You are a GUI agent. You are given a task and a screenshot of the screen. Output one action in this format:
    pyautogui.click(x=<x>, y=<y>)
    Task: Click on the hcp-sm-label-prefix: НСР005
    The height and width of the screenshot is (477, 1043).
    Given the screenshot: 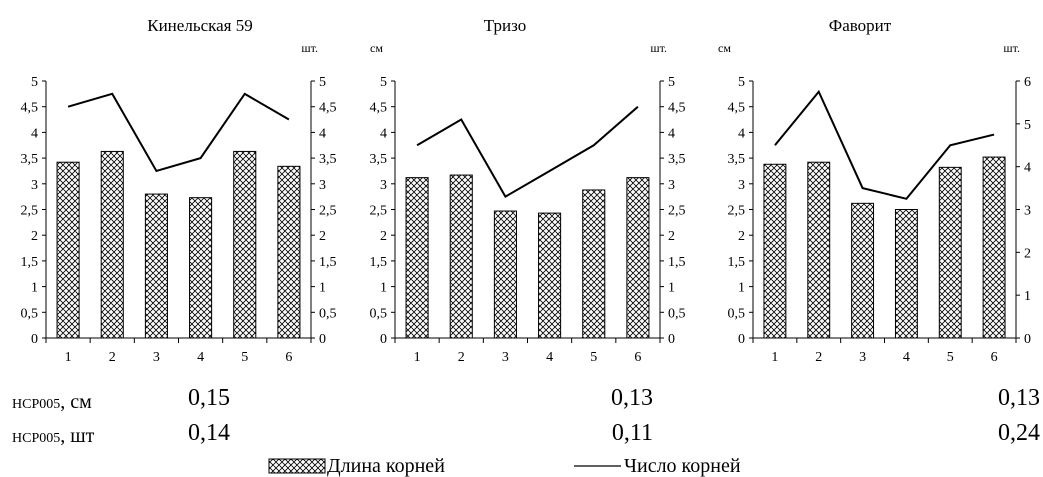 What is the action you would take?
    pyautogui.click(x=36, y=404)
    